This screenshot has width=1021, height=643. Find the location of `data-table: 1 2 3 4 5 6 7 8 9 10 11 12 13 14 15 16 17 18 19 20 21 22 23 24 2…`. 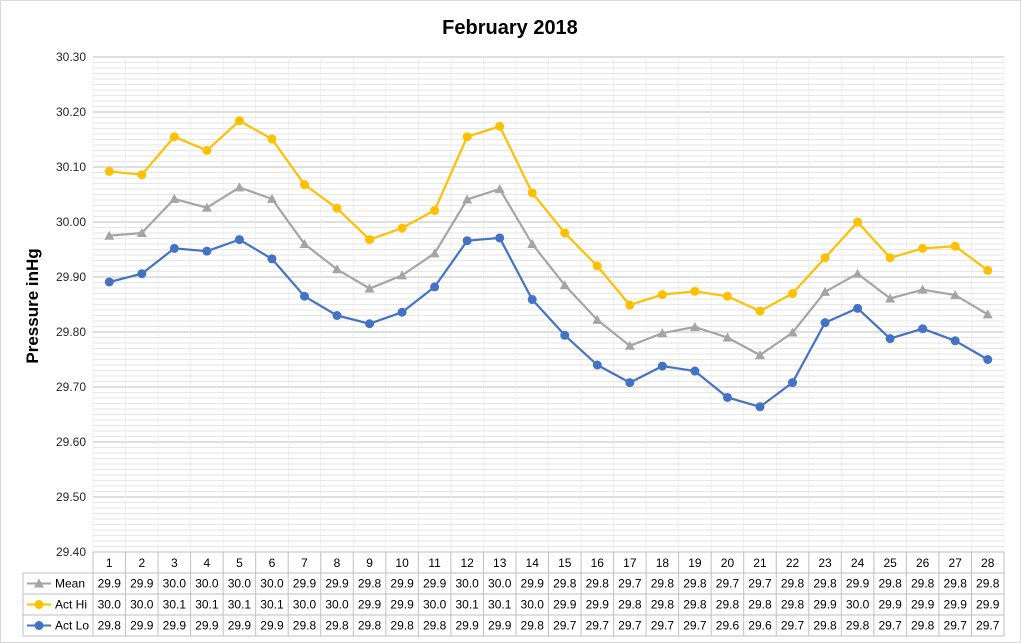

data-table: 1 2 3 4 5 6 7 8 9 10 11 12 13 14 15 16 17 18 19 20 21 22 23 24 2… is located at coordinates (513, 594).